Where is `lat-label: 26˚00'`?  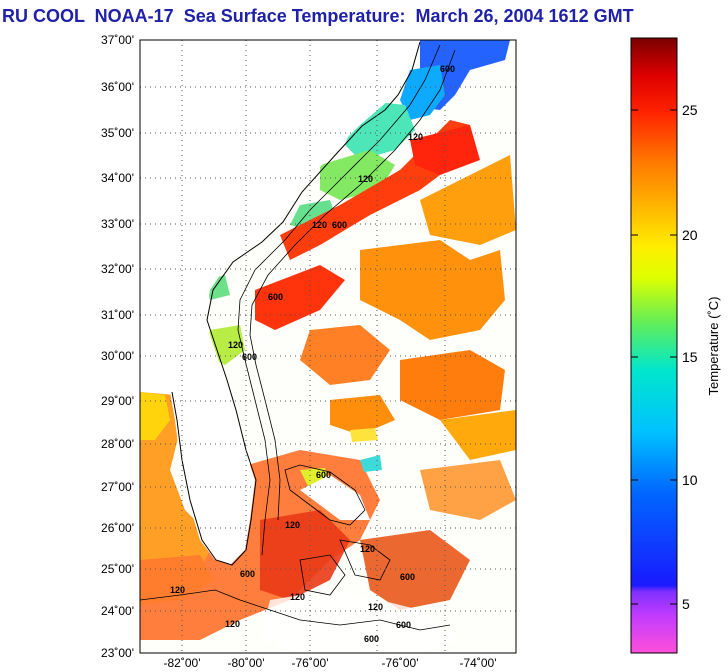 lat-label: 26˚00' is located at coordinates (117, 528).